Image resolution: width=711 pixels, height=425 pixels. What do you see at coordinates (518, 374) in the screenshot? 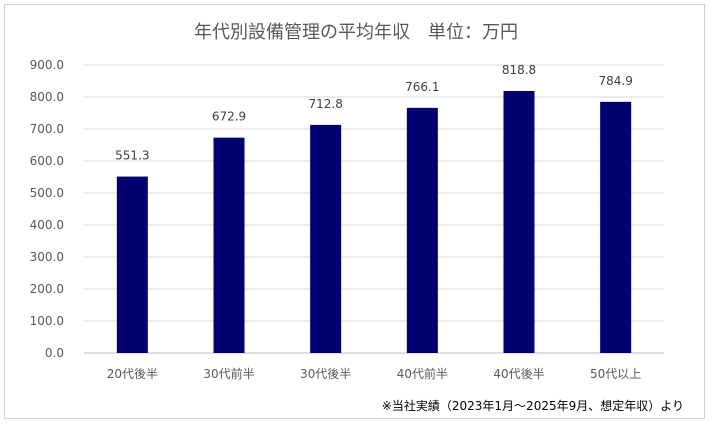
I see `x-tick-label: 40代後半` at bounding box center [518, 374].